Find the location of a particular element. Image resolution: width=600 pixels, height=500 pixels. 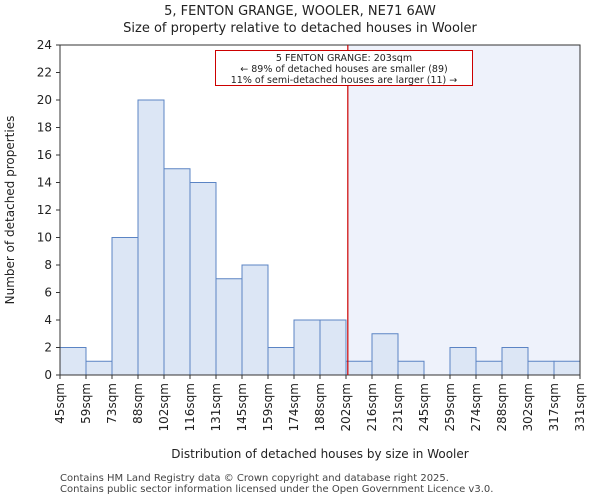

y-tick-label: 4 is located at coordinates (48, 320).